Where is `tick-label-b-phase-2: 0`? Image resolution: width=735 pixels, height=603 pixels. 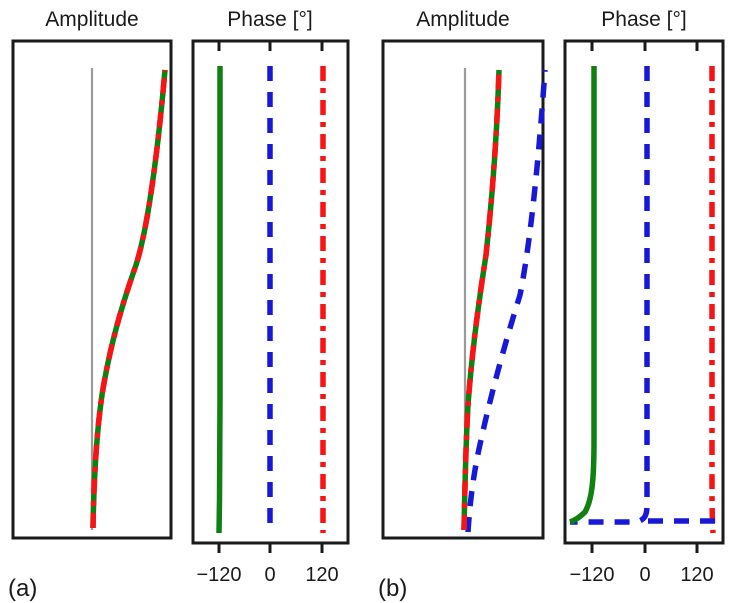
tick-label-b-phase-2: 0 is located at coordinates (644, 575).